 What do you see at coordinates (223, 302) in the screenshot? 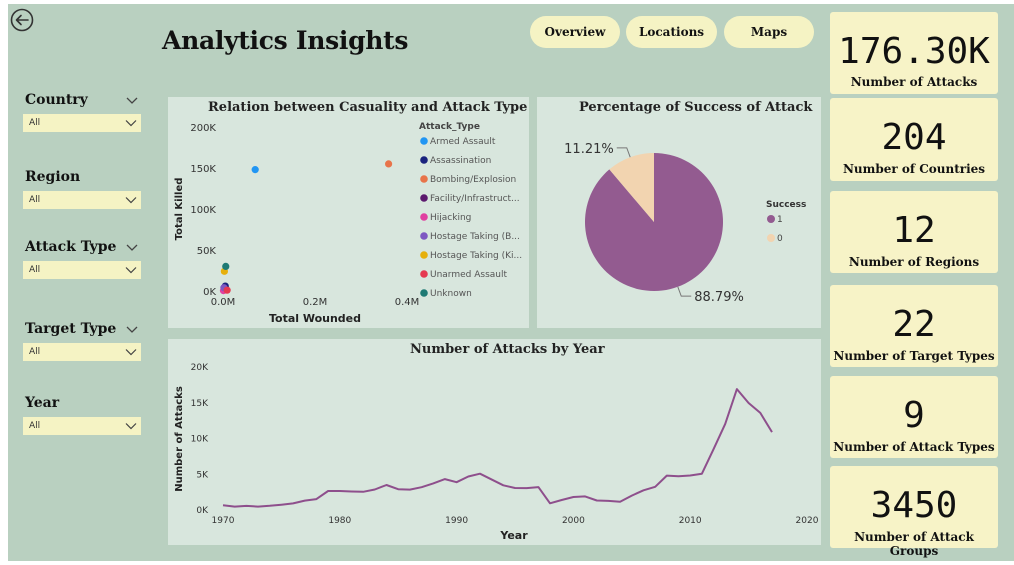
I see `x-tick-label: 0.0M` at bounding box center [223, 302].